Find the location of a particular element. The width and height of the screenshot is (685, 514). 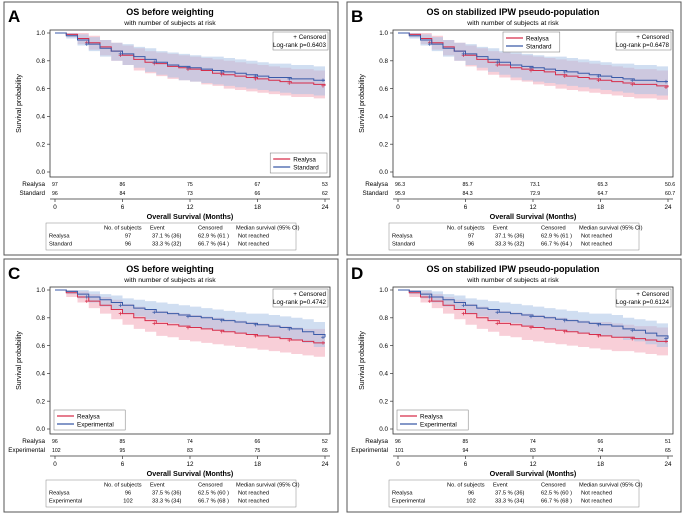

at-risk-count: 102 is located at coordinates (56, 451).